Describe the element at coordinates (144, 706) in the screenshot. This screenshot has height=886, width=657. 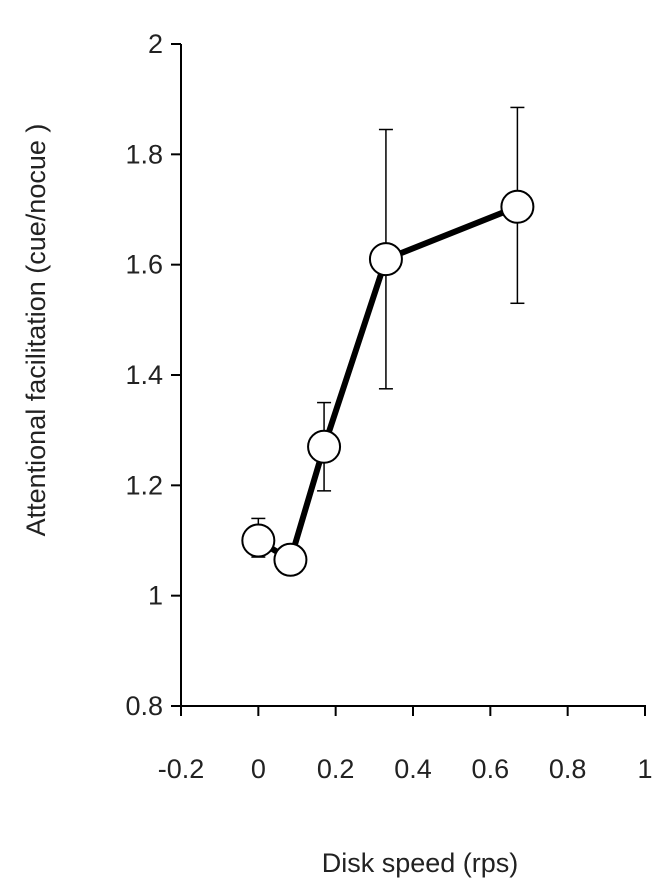
I see `y-tick-label: 0.8` at that location.